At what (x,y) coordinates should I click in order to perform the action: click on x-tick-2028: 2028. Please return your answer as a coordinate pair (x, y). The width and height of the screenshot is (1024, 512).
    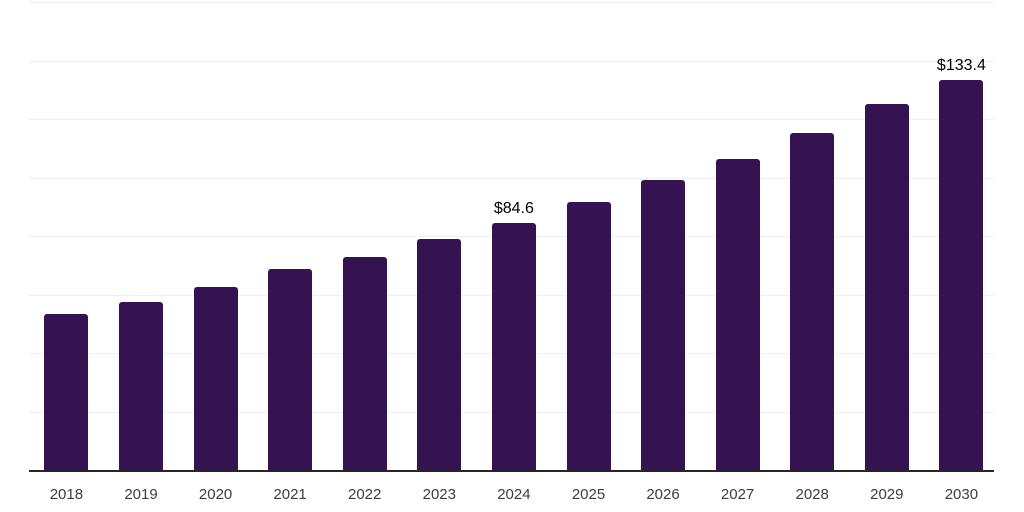
    Looking at the image, I should click on (812, 494).